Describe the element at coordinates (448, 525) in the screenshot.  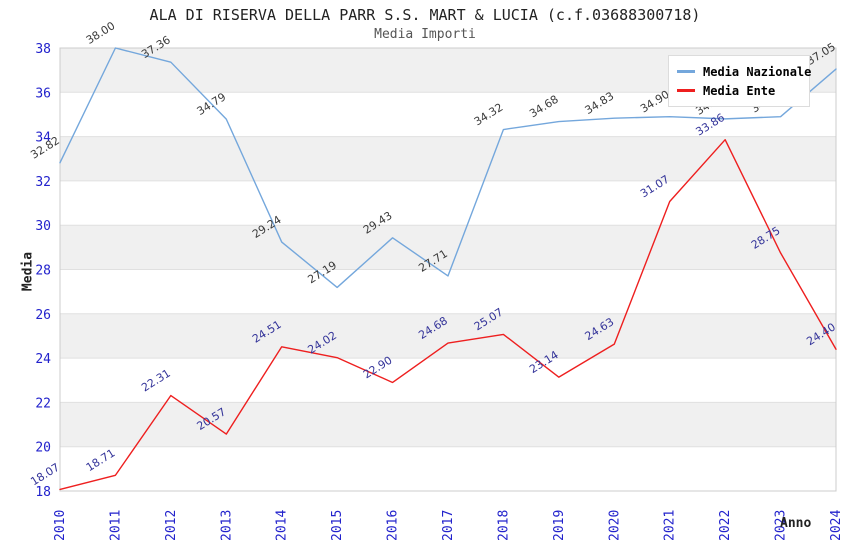
I see `x-tick-label: 2017` at that location.